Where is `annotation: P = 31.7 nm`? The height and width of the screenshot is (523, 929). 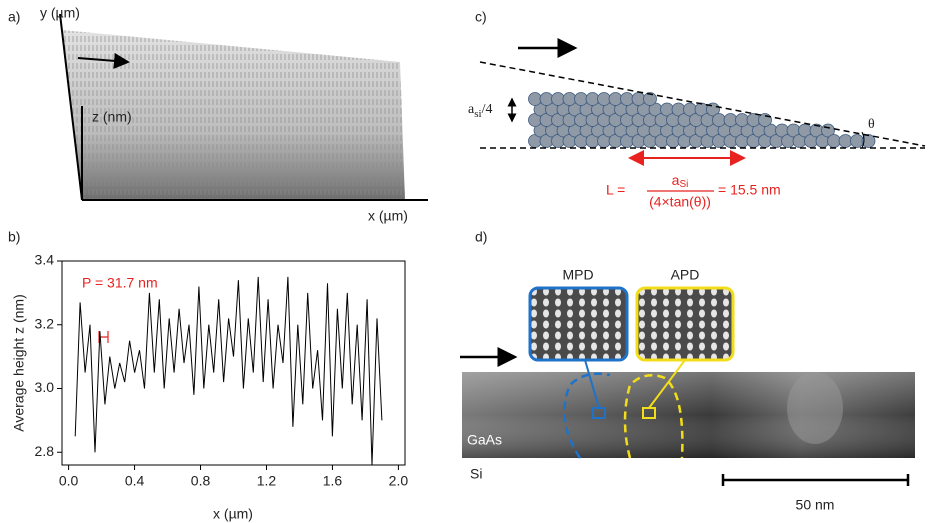 annotation: P = 31.7 nm is located at coordinates (120, 283).